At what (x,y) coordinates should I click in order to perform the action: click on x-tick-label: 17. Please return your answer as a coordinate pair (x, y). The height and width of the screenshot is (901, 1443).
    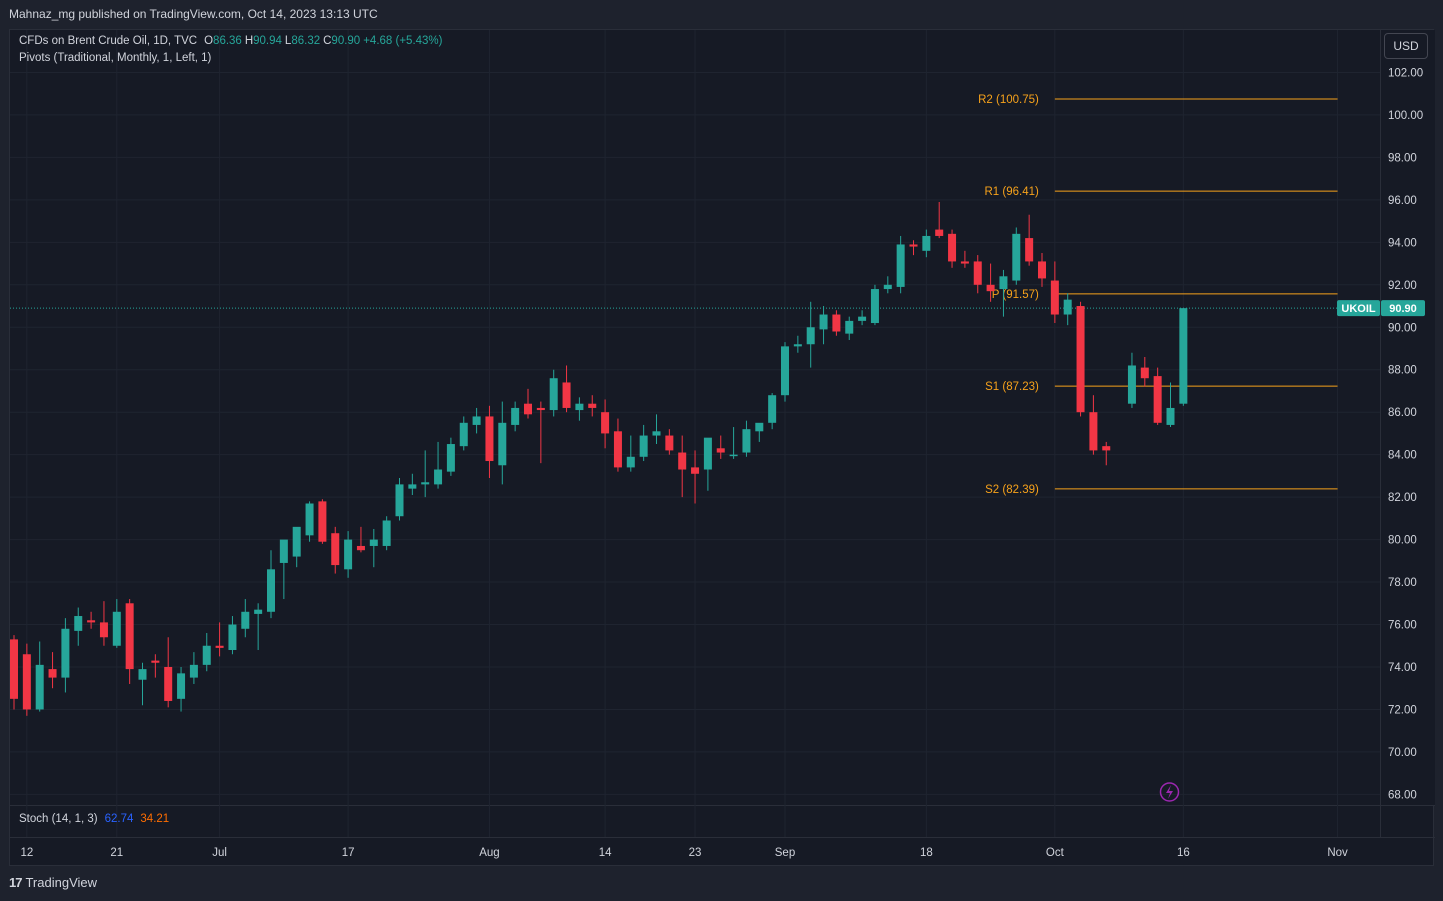
    Looking at the image, I should click on (348, 853).